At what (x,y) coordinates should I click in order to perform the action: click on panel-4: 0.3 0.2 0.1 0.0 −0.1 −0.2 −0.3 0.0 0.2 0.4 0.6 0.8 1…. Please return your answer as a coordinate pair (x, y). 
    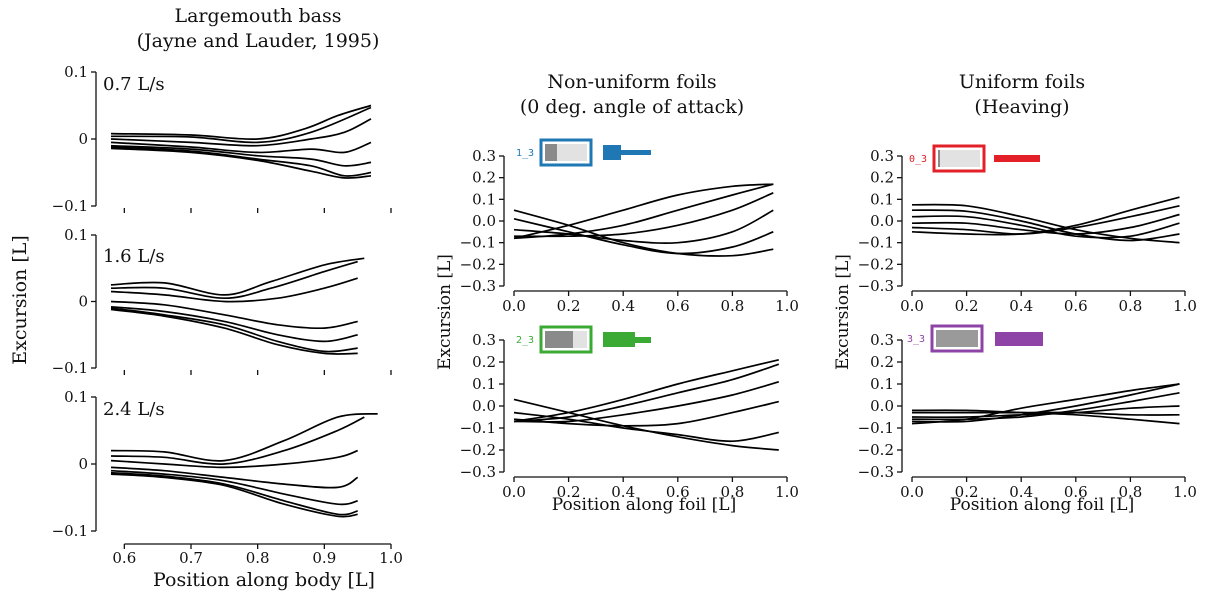
    Looking at the image, I should click on (629, 226).